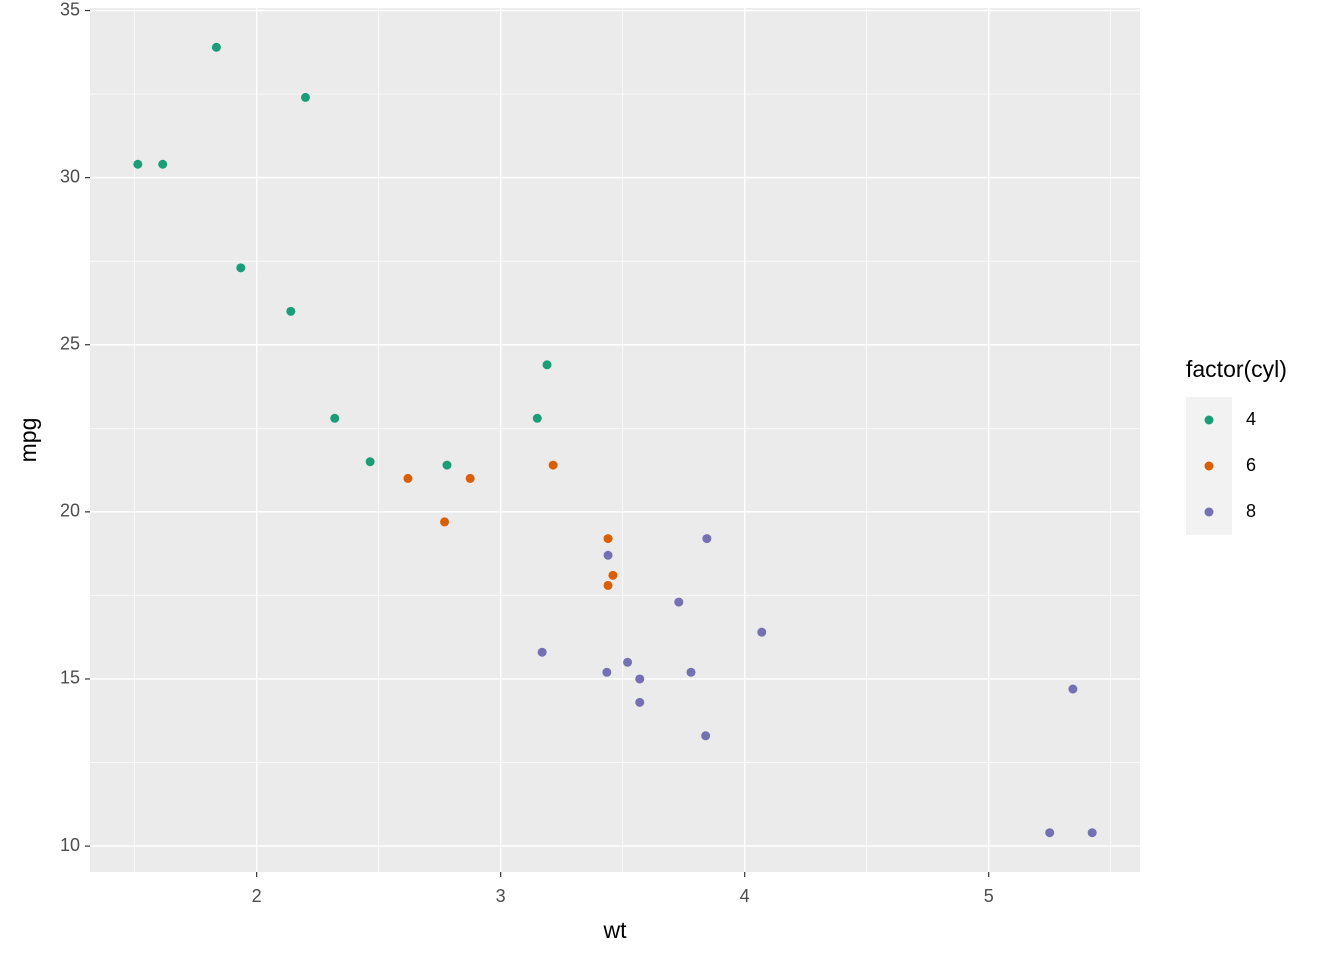 This screenshot has height=960, width=1344. What do you see at coordinates (70, 511) in the screenshot?
I see `y-tick-label: 20` at bounding box center [70, 511].